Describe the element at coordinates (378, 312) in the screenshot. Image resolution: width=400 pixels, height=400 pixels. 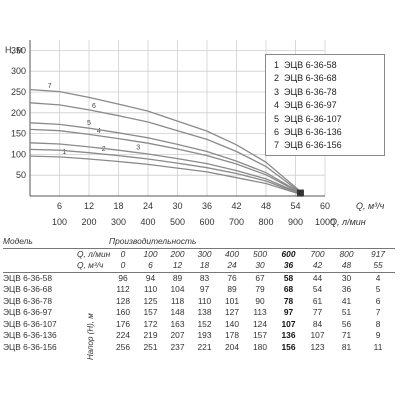
I see `table-cell: 7` at that location.